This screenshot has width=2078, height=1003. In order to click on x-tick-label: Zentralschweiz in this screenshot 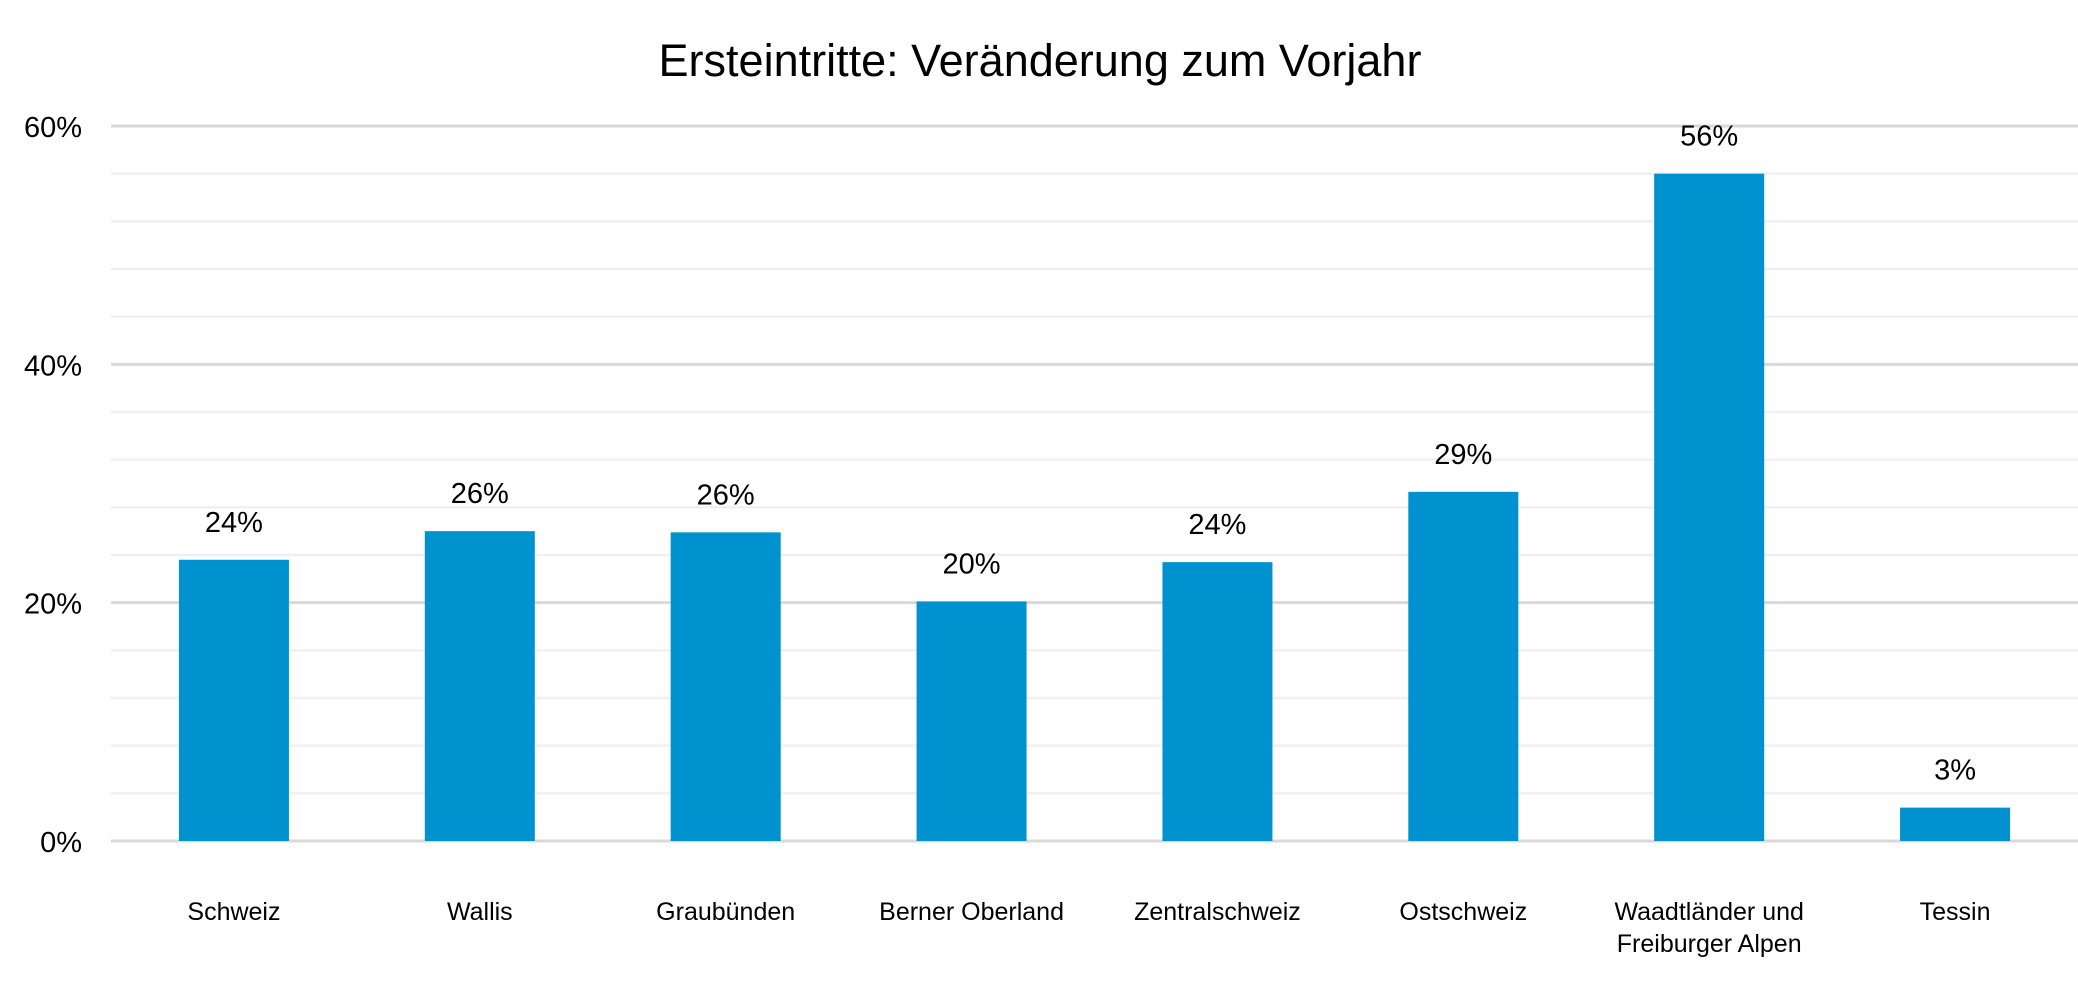, I will do `click(1217, 912)`.